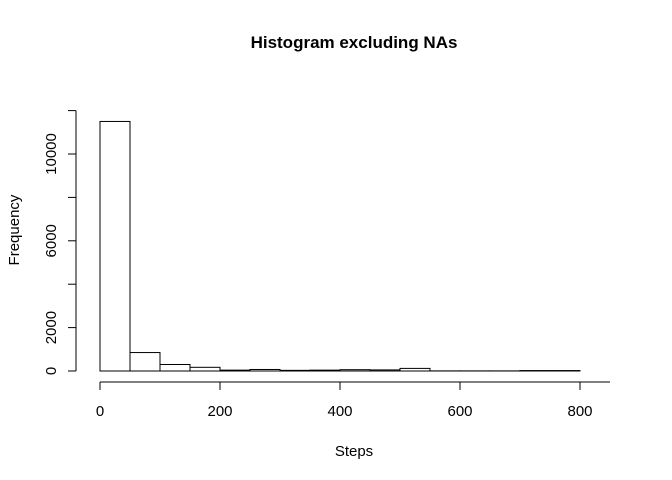  I want to click on y-tick-label: 6000, so click(51, 240).